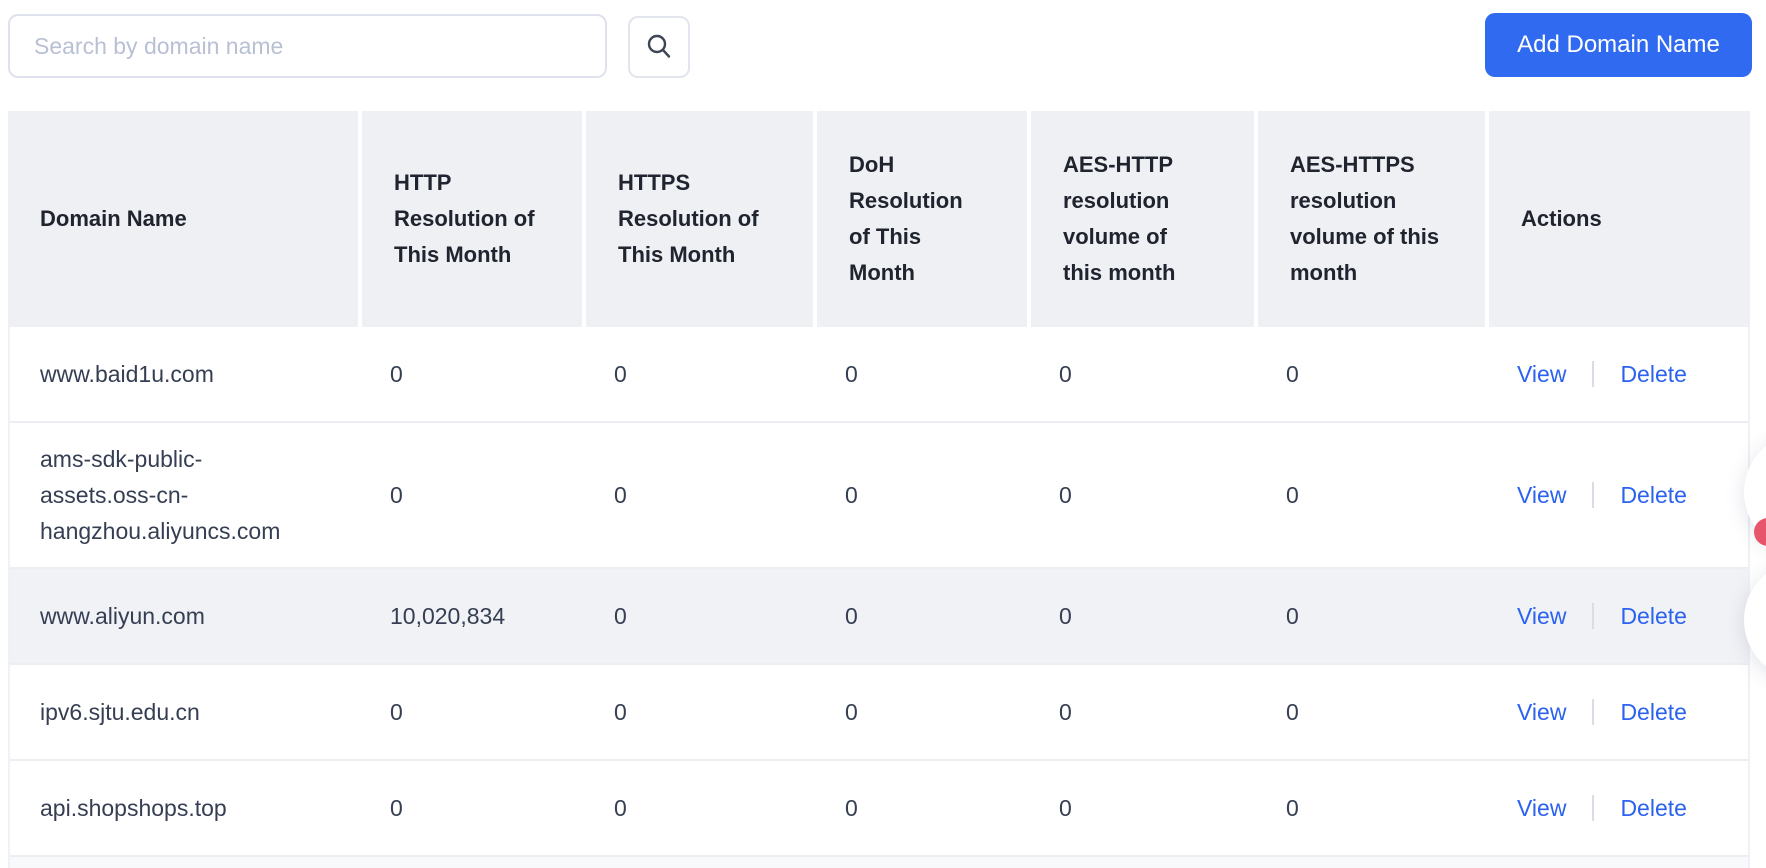  What do you see at coordinates (879, 862) in the screenshot?
I see `next-row-partial` at bounding box center [879, 862].